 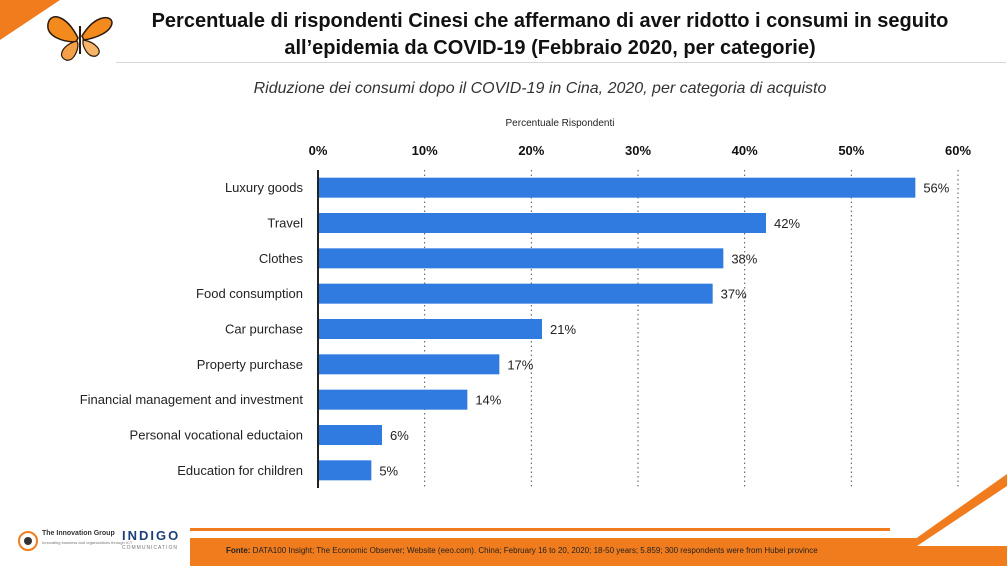 What do you see at coordinates (318, 150) in the screenshot?
I see `x-tick-label: 0%` at bounding box center [318, 150].